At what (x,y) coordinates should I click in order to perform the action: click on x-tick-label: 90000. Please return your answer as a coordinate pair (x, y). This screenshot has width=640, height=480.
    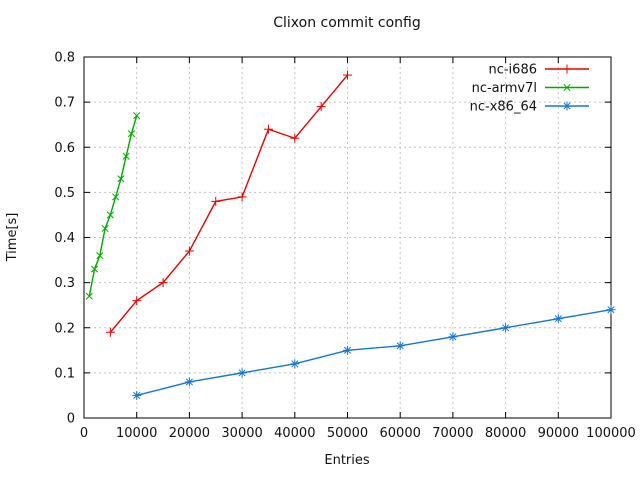
    Looking at the image, I should click on (558, 433).